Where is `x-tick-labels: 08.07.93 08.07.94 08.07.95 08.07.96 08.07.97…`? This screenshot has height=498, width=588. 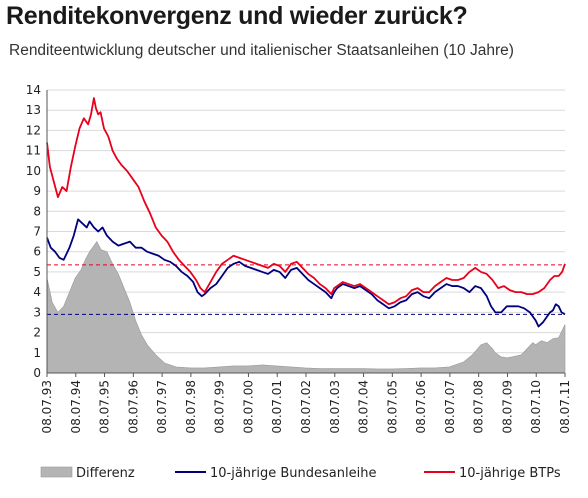 x-tick-labels: 08.07.93 08.07.94 08.07.95 08.07.96 08.07.97… is located at coordinates (306, 403).